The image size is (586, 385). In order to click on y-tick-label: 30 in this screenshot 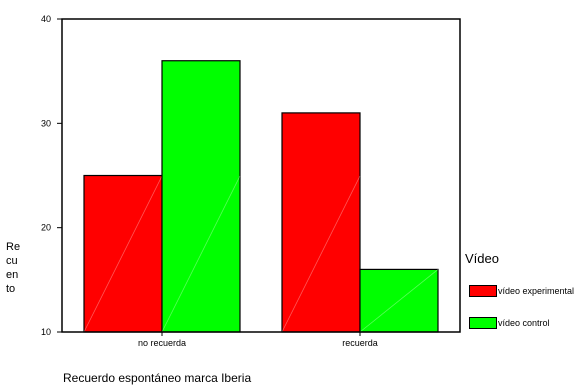, I will do `click(46, 123)`.